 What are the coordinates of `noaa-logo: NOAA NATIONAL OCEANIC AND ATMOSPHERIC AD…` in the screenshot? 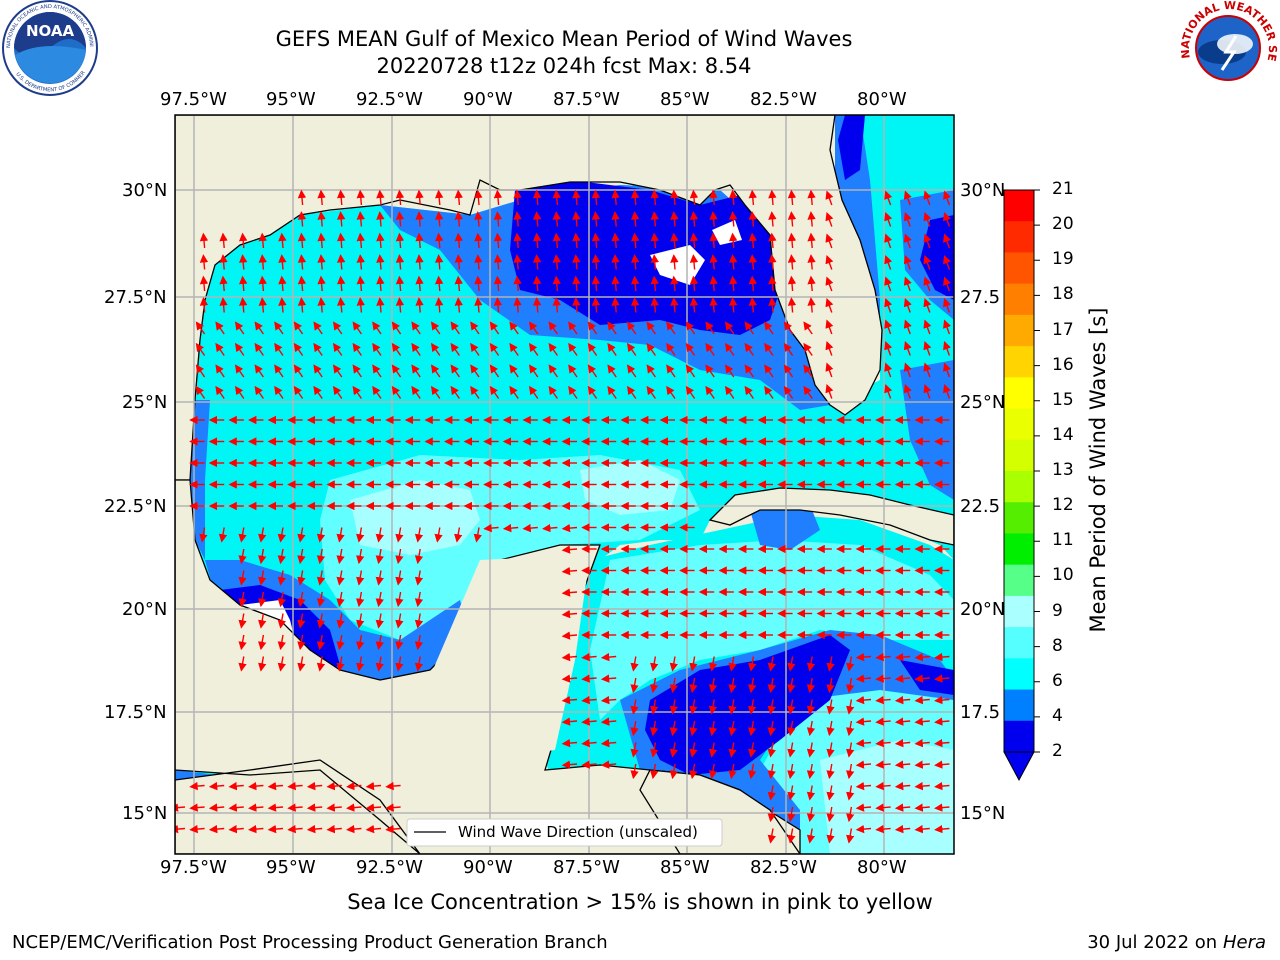 It's located at (49, 48).